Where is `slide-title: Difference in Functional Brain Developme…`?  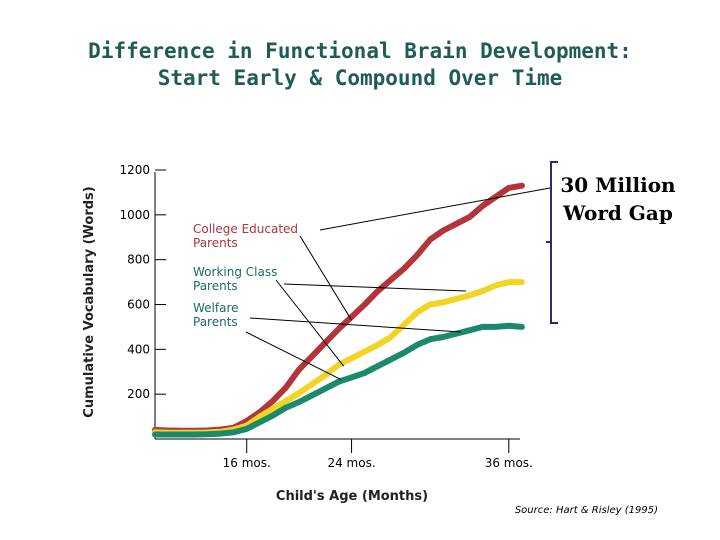 slide-title: Difference in Functional Brain Developme… is located at coordinates (360, 65).